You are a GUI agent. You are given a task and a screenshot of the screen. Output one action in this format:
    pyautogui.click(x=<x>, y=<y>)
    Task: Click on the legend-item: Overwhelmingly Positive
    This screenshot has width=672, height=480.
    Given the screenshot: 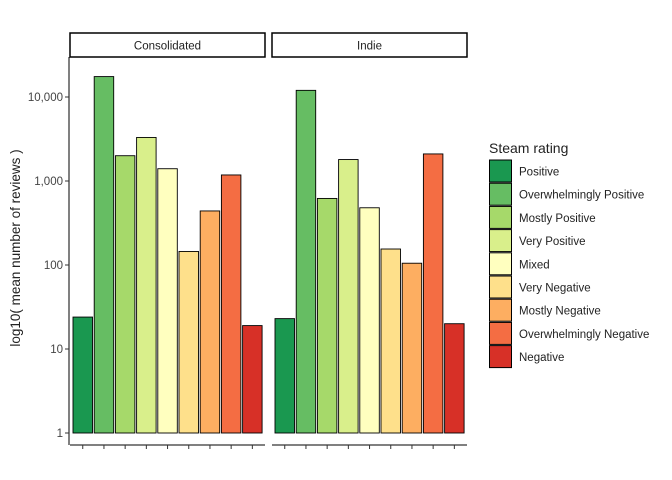 What is the action you would take?
    pyautogui.click(x=566, y=194)
    